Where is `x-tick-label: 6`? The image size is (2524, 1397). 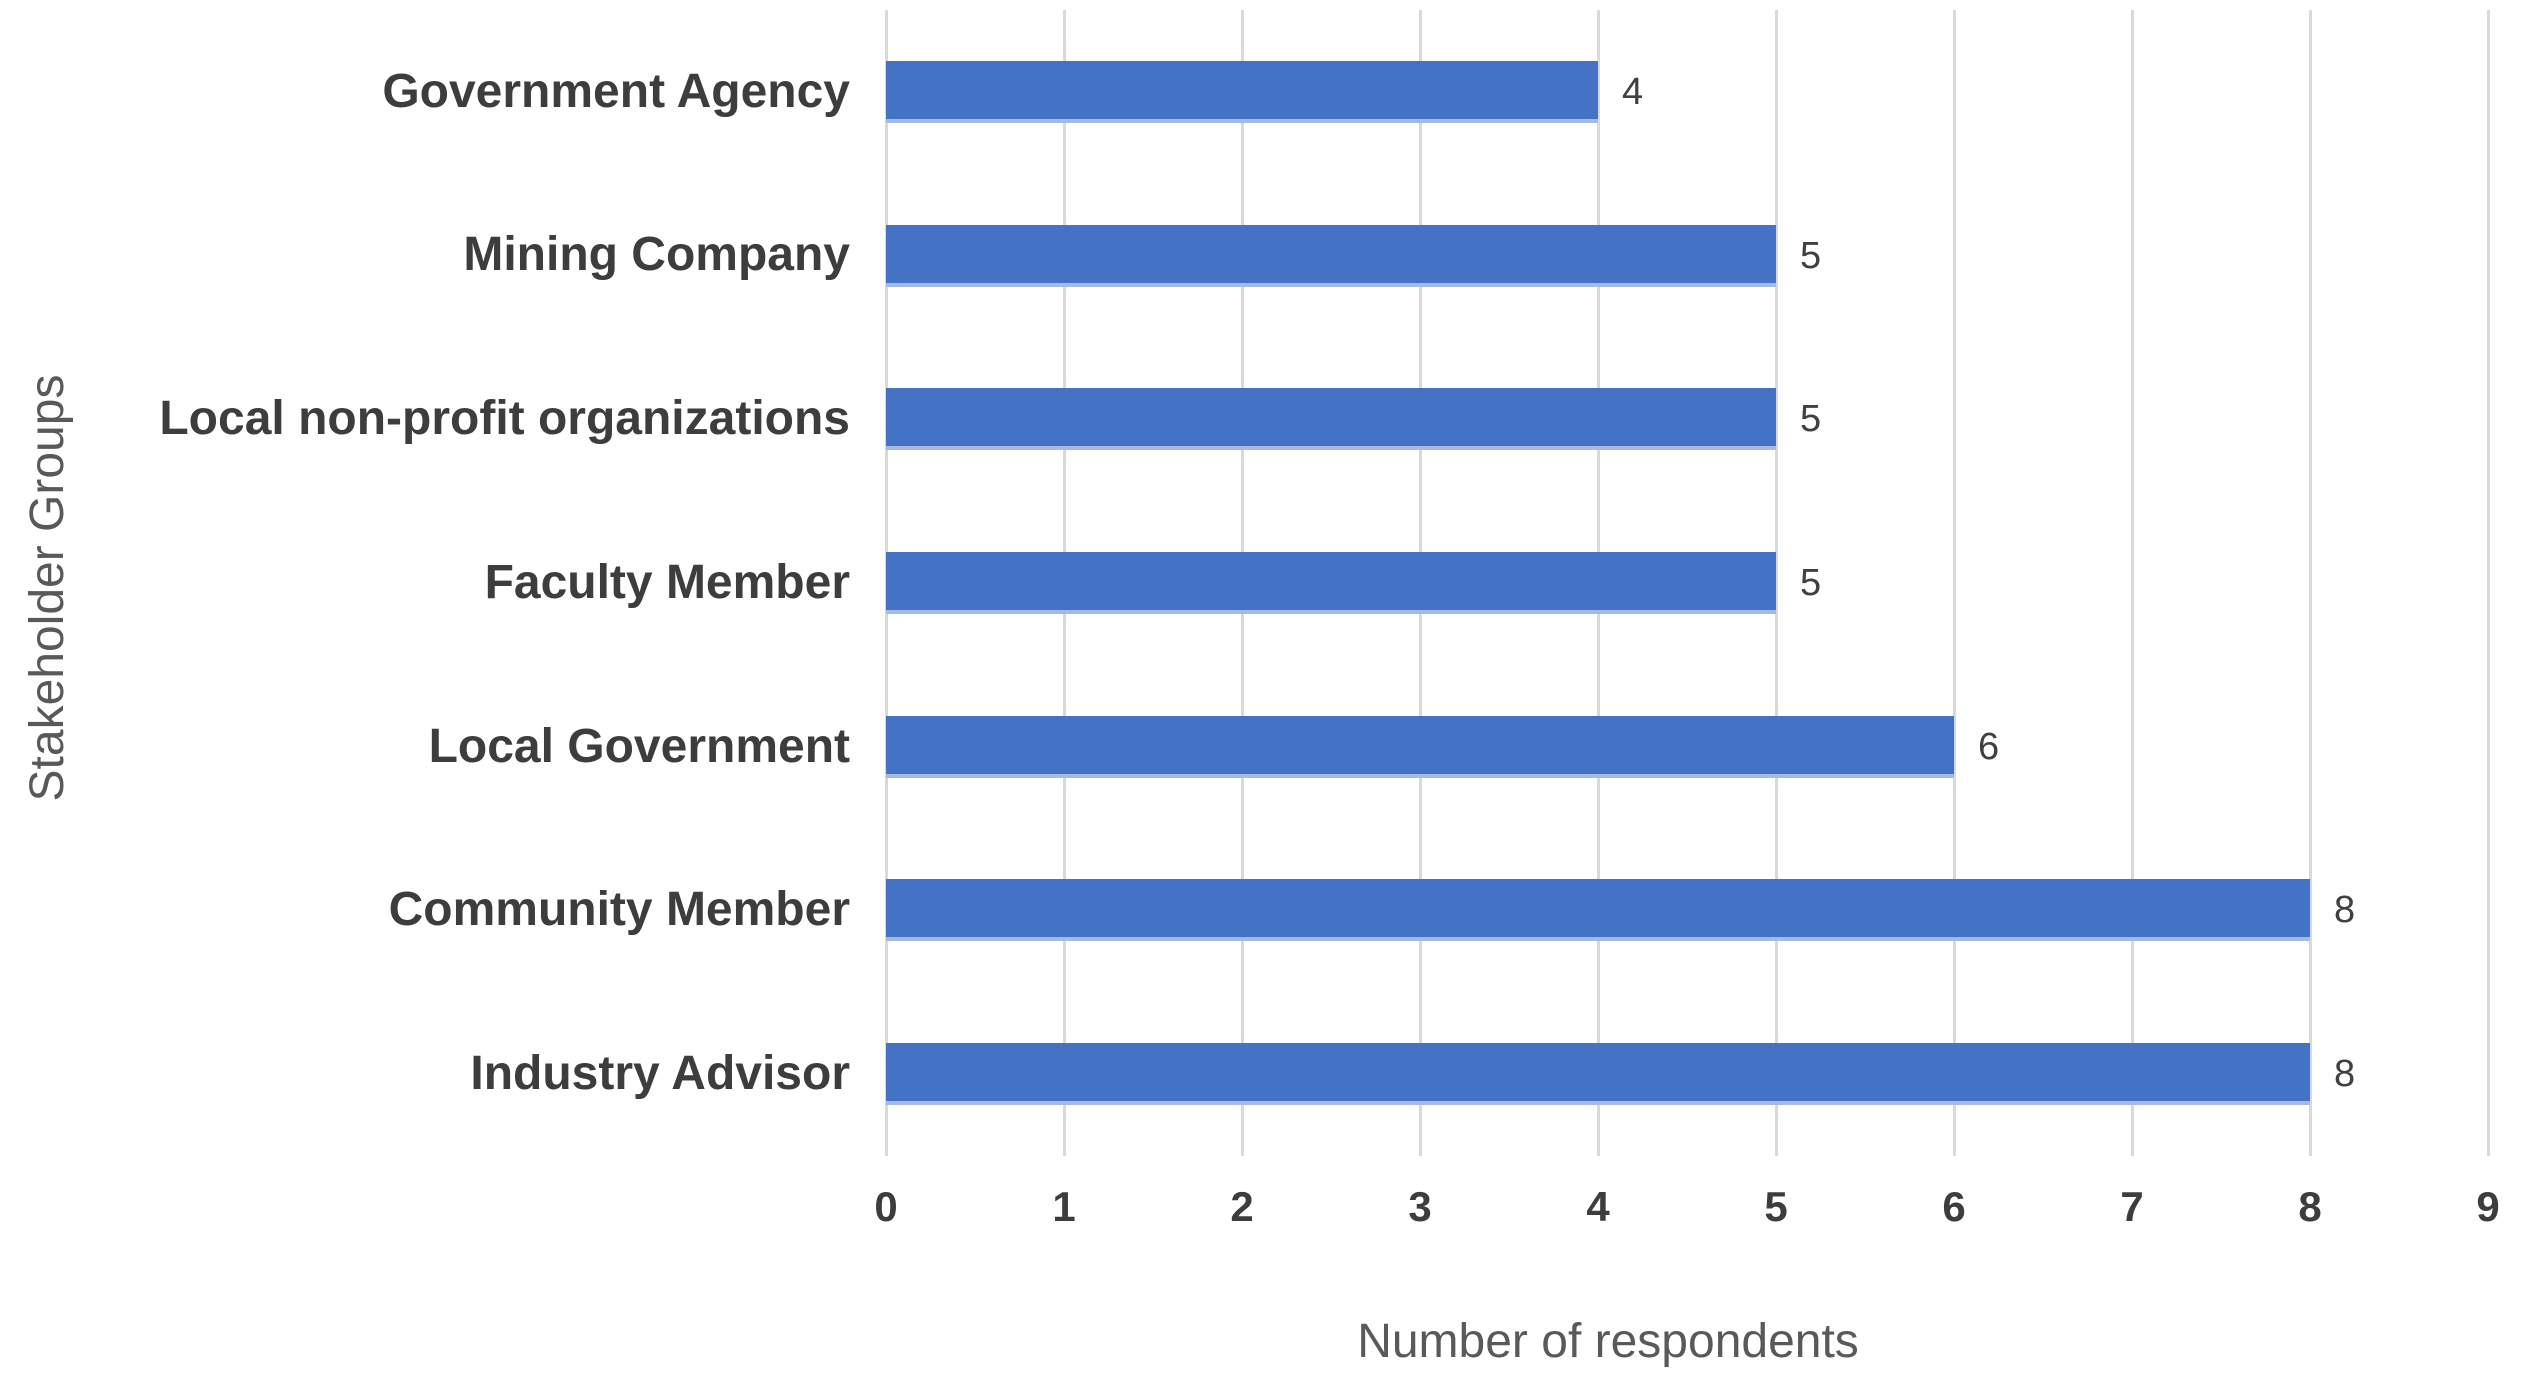
x-tick-label: 6 is located at coordinates (1954, 1206).